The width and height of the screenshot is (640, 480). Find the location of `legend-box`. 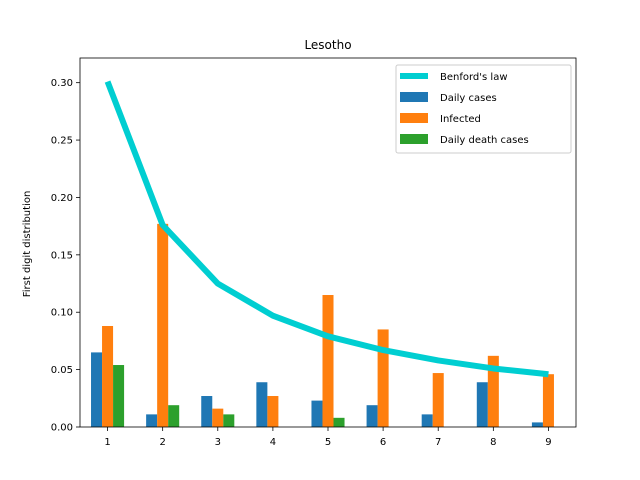

legend-box is located at coordinates (483, 109).